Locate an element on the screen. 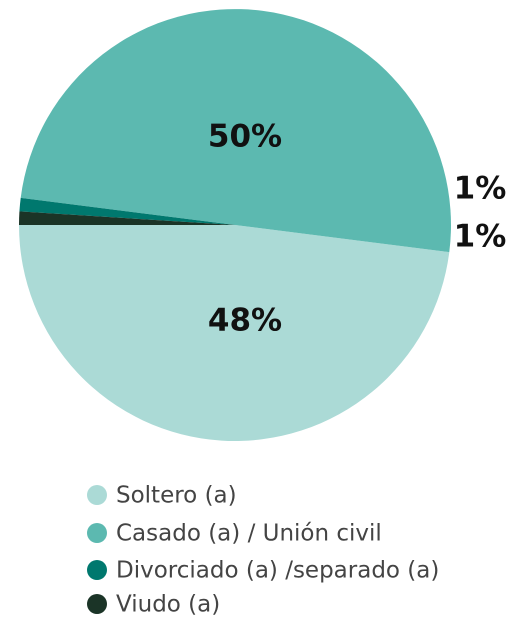  legend-label: Casado (a) / Unión civil is located at coordinates (249, 534).